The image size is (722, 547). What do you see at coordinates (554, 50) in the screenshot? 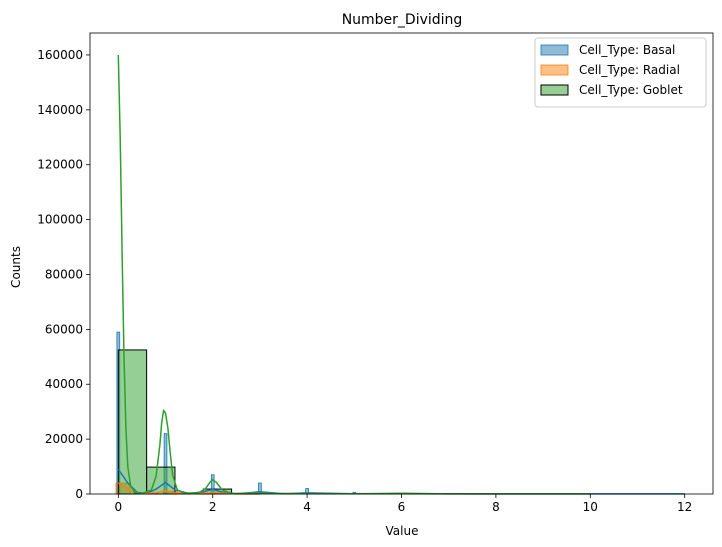
I see `legend-swatch-basal` at bounding box center [554, 50].